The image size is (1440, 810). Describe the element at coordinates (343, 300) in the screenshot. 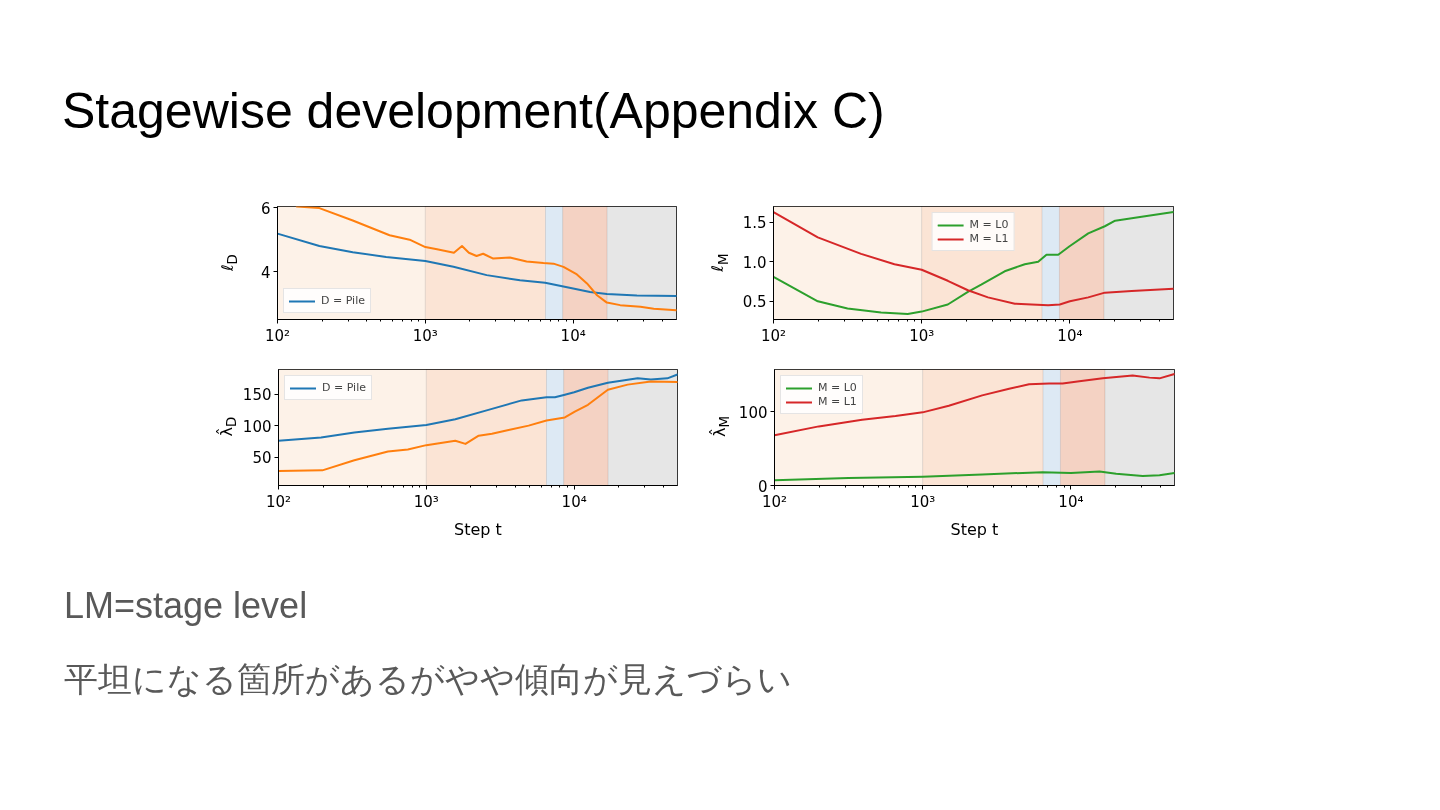

I see `legend-label: D = Pile` at that location.